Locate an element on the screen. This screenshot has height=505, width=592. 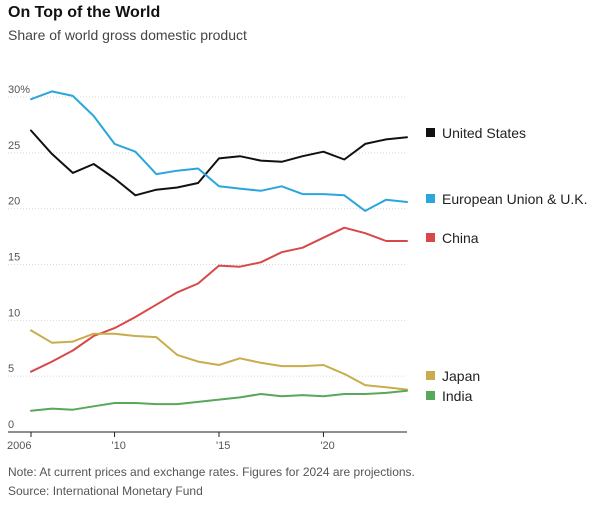
x-tick-label: '15 is located at coordinates (223, 446).